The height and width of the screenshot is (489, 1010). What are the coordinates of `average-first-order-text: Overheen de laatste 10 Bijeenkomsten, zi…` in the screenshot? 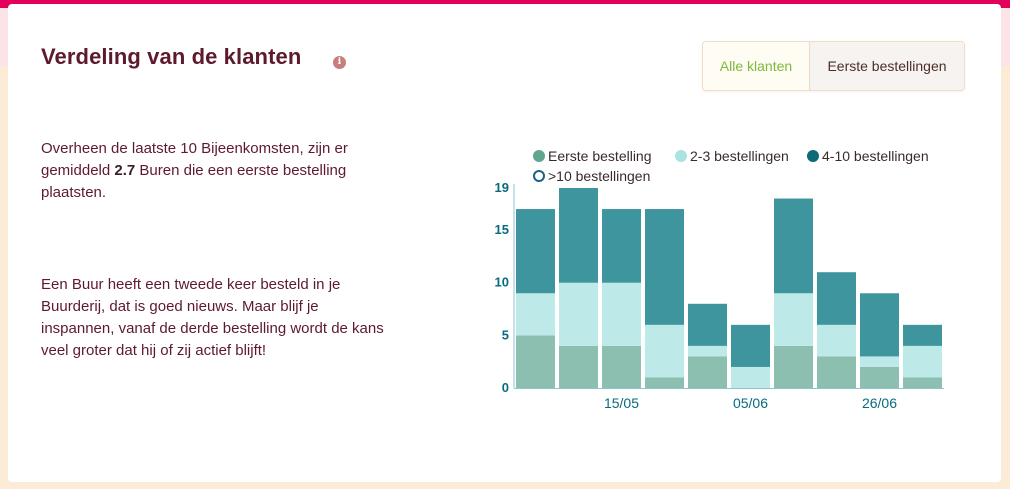 It's located at (213, 171).